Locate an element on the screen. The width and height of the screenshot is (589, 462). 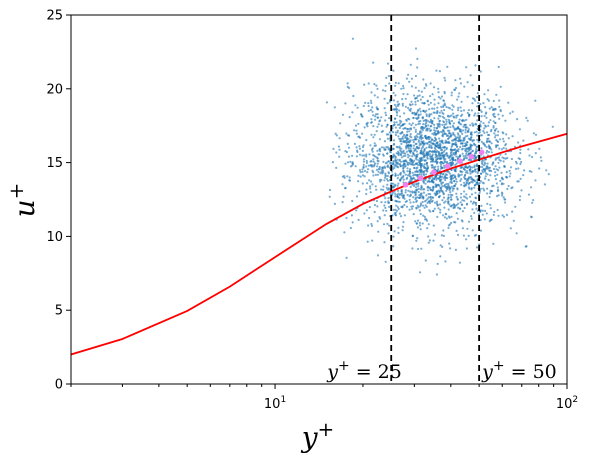
y-tick-label: 10 is located at coordinates (54, 237).